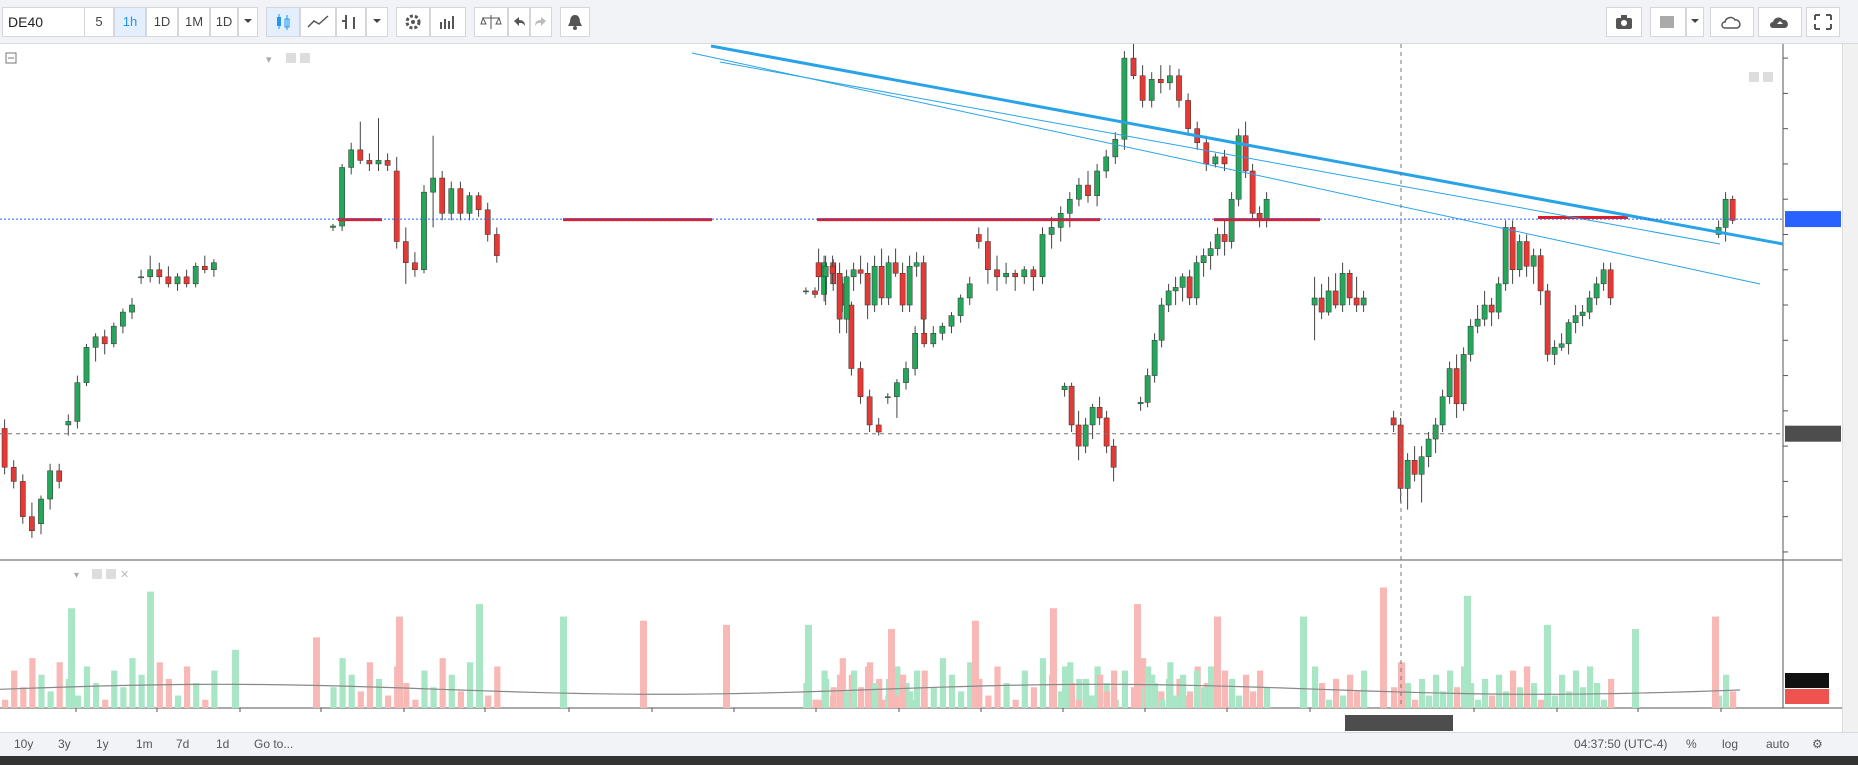  What do you see at coordinates (223, 744) in the screenshot?
I see `range-1d-button: 1d` at bounding box center [223, 744].